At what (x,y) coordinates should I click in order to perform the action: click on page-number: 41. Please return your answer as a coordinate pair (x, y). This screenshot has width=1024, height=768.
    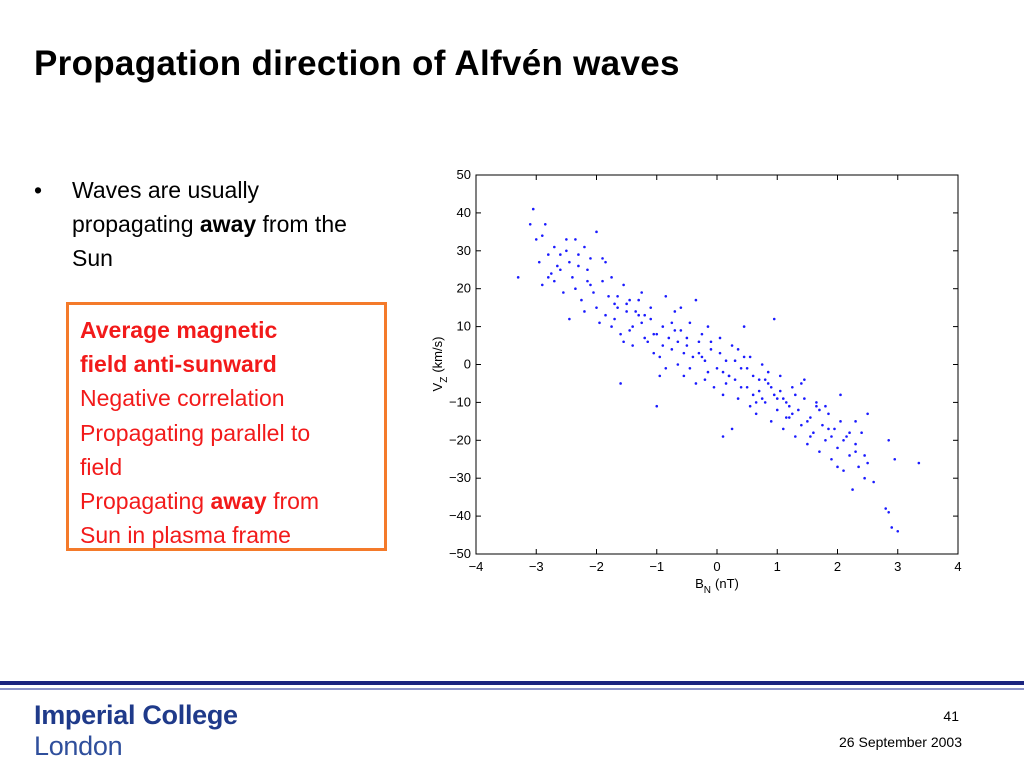
    Looking at the image, I should click on (951, 716).